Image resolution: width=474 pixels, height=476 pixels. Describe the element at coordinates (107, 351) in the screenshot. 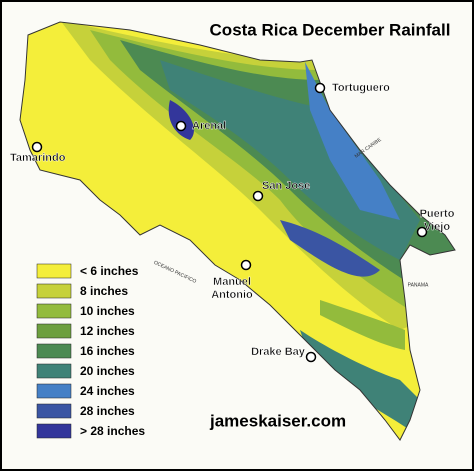

I see `legend-label: 16 inches` at that location.